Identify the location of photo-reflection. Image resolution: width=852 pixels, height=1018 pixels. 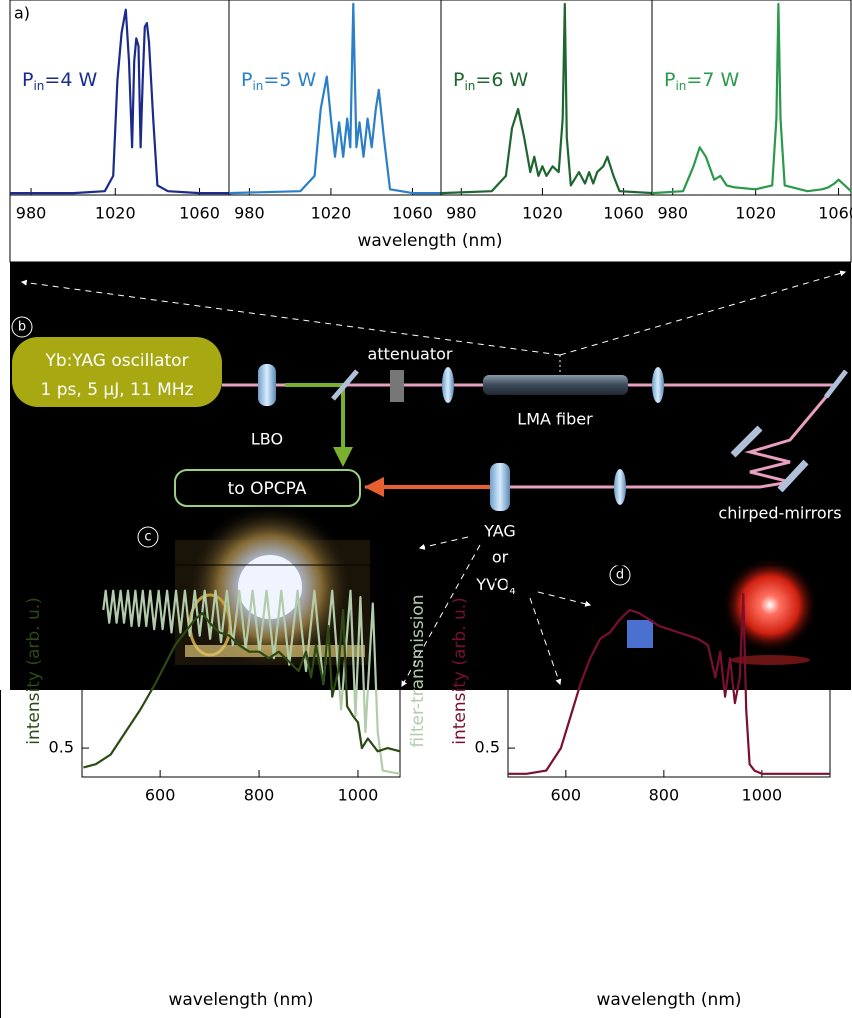
(770, 660).